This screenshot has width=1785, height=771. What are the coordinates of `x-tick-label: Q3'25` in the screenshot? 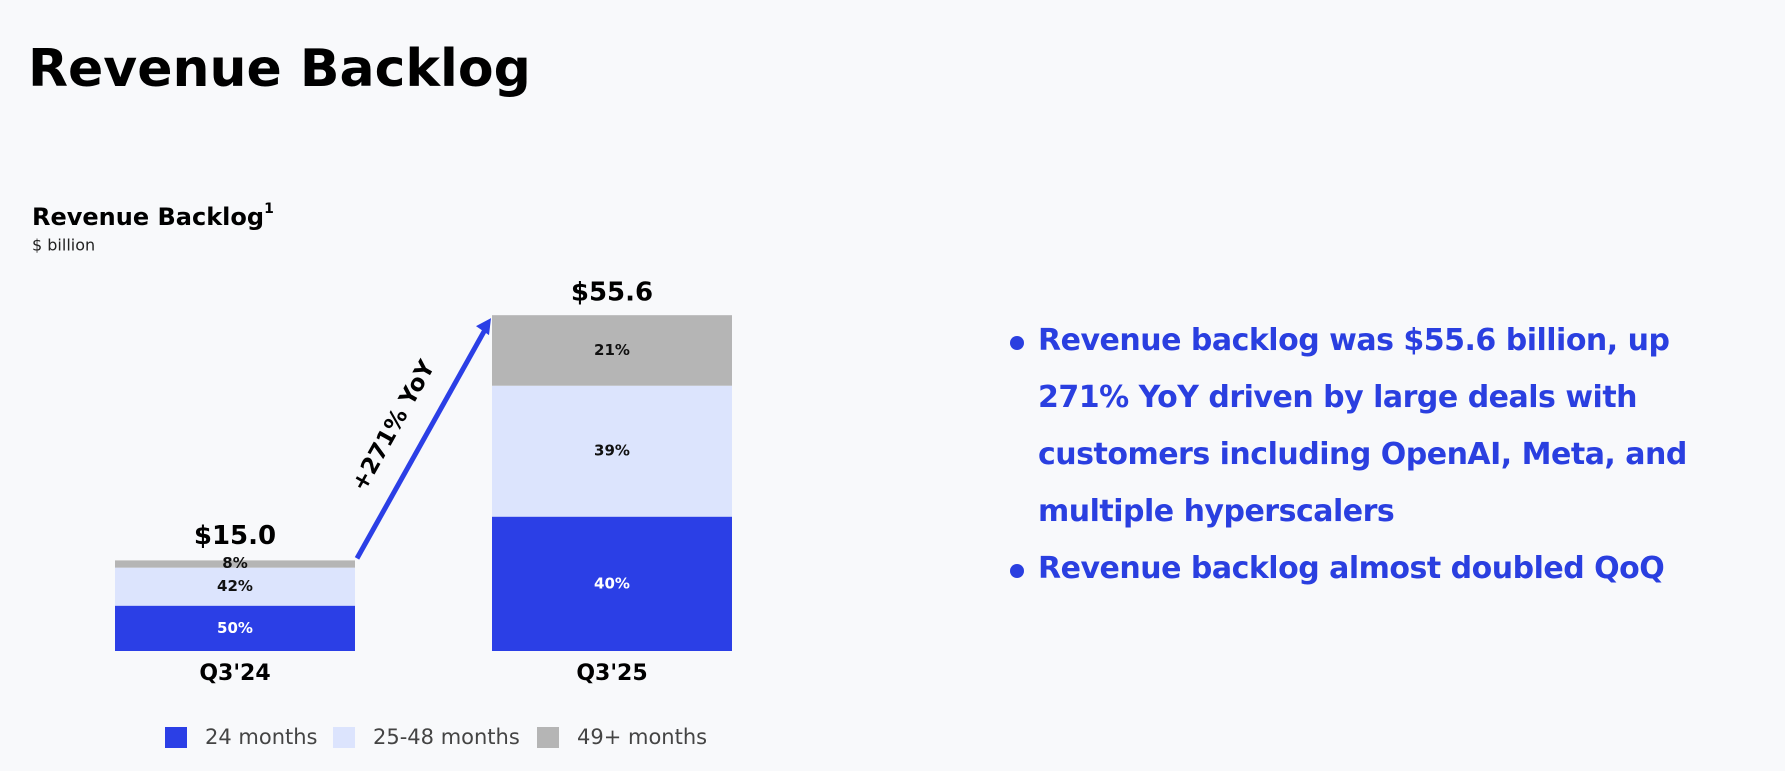 It's located at (611, 673).